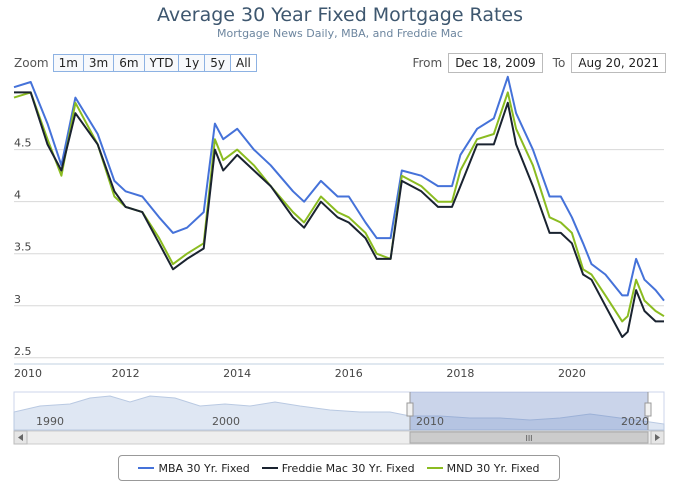  What do you see at coordinates (23, 351) in the screenshot?
I see `y-tick-label: 2.5` at bounding box center [23, 351].